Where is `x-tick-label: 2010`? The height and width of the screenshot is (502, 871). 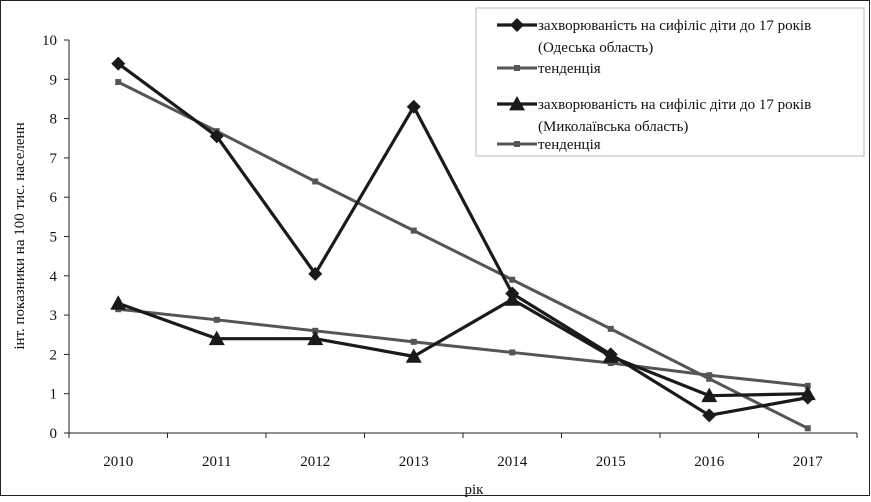
x-tick-label: 2010 is located at coordinates (118, 462).